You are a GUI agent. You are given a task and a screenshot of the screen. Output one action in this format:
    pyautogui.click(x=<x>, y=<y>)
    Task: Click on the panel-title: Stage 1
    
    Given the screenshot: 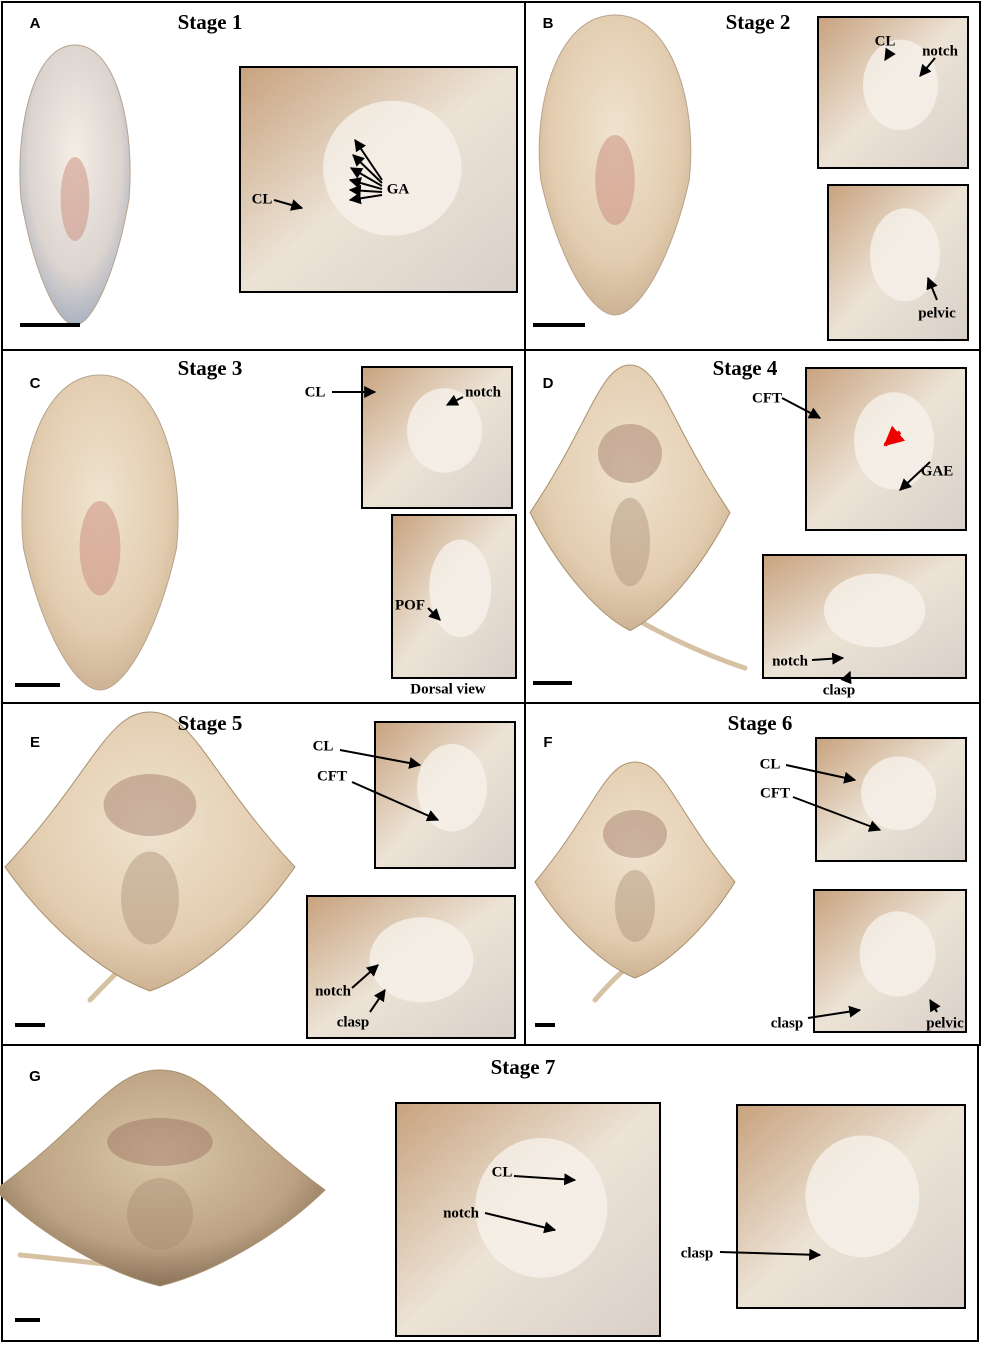 What is the action you would take?
    pyautogui.click(x=210, y=22)
    